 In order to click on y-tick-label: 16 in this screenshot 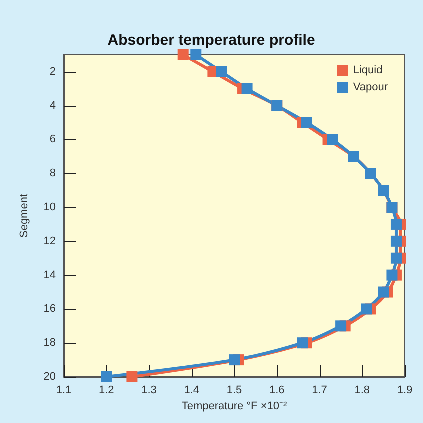, I will do `click(50, 309)`.